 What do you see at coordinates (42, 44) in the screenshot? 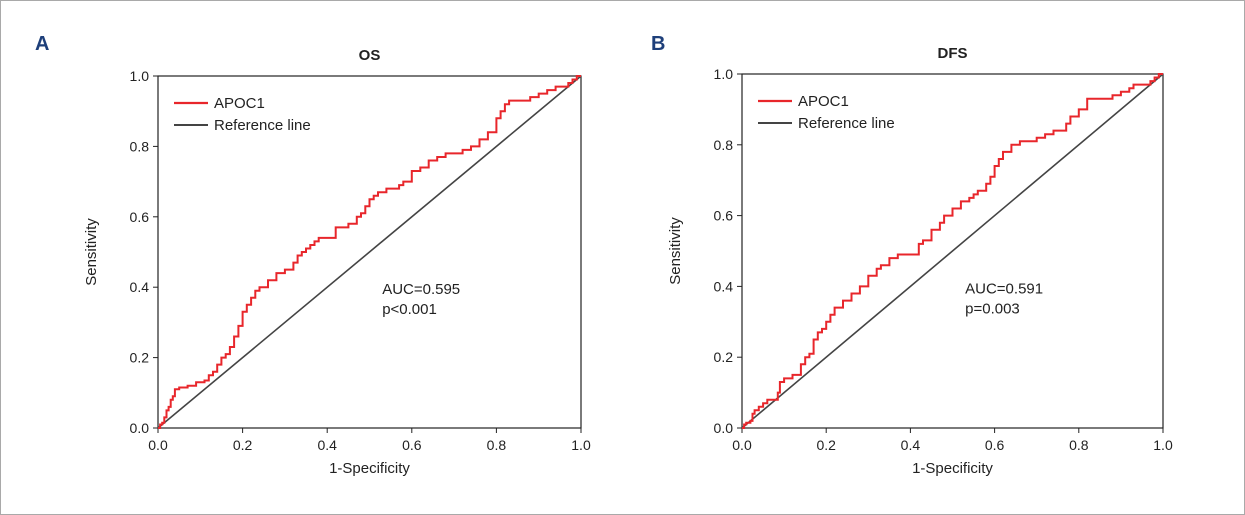
I see `panel-letter-a: A` at bounding box center [42, 44].